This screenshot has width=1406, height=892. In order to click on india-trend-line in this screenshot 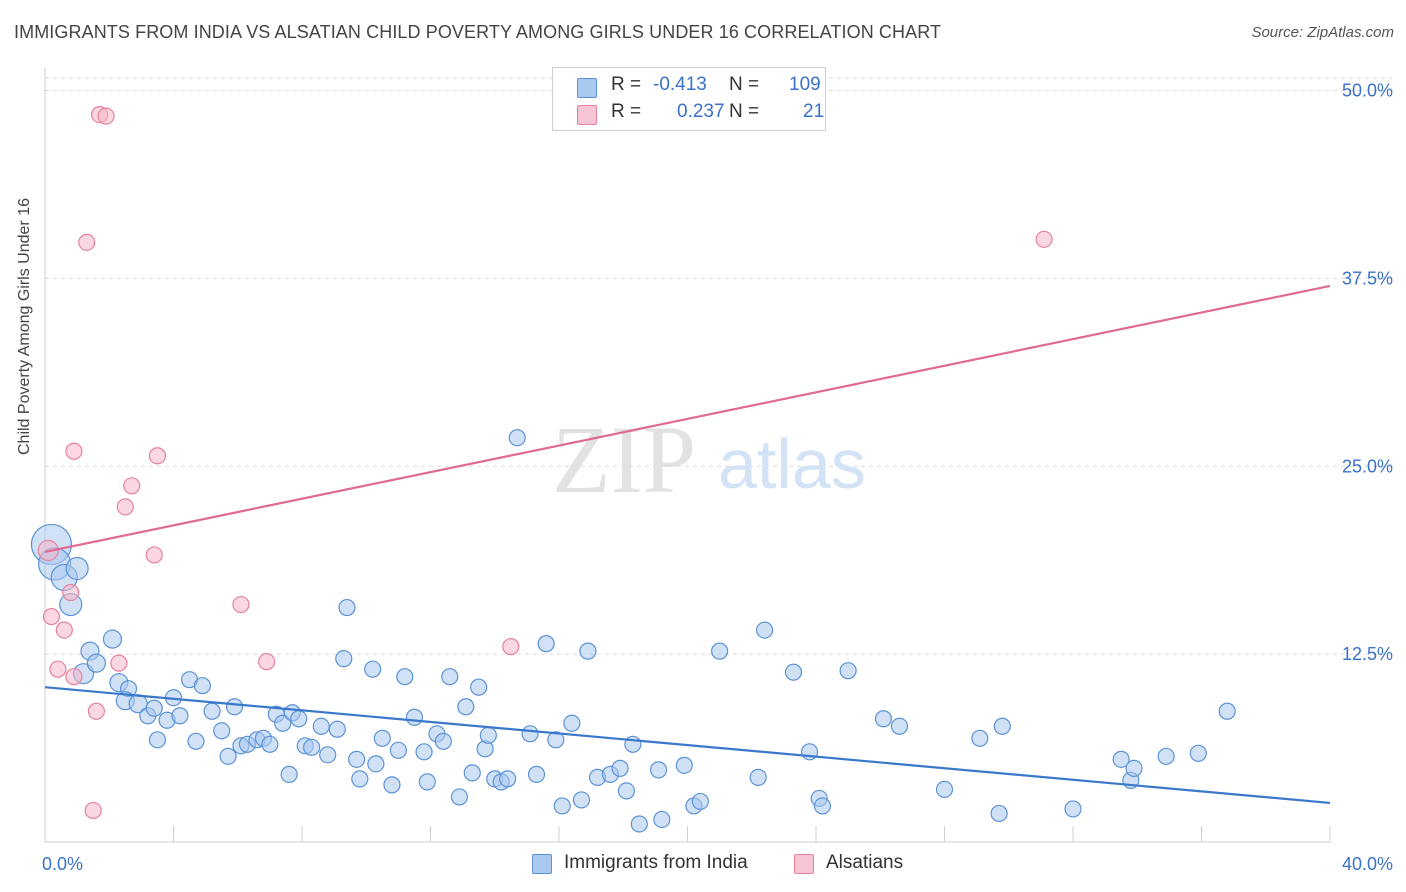, I will do `click(687, 745)`.